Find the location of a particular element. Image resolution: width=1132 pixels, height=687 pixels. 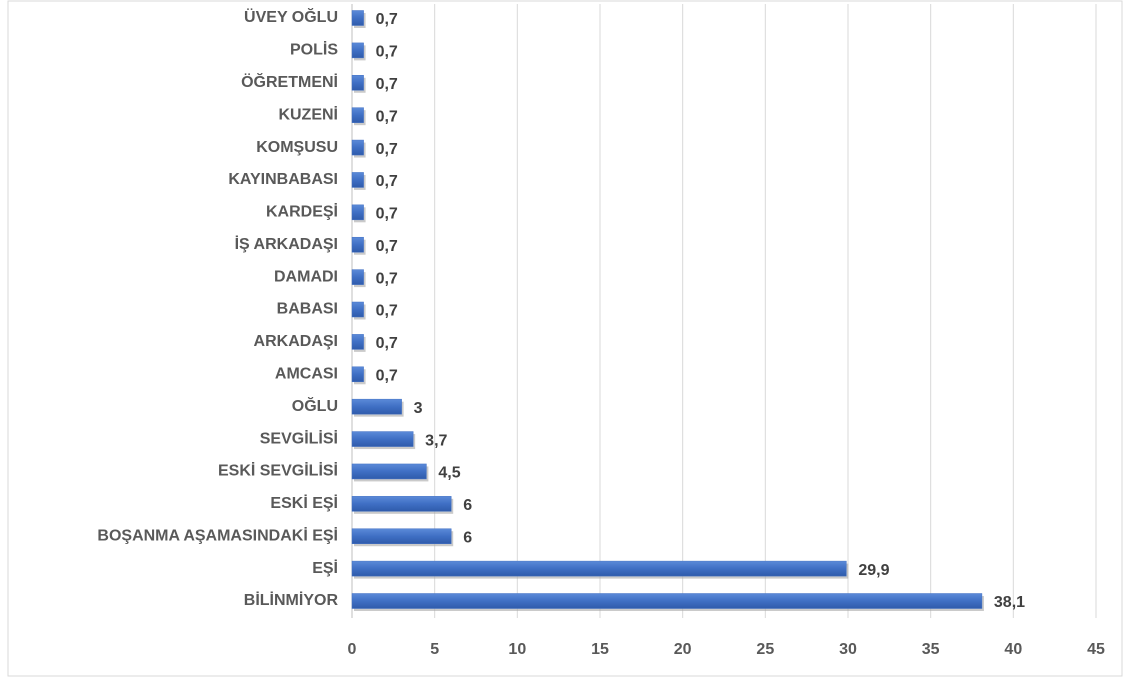

y-tick-label: BİLİNMİYOR is located at coordinates (291, 600).